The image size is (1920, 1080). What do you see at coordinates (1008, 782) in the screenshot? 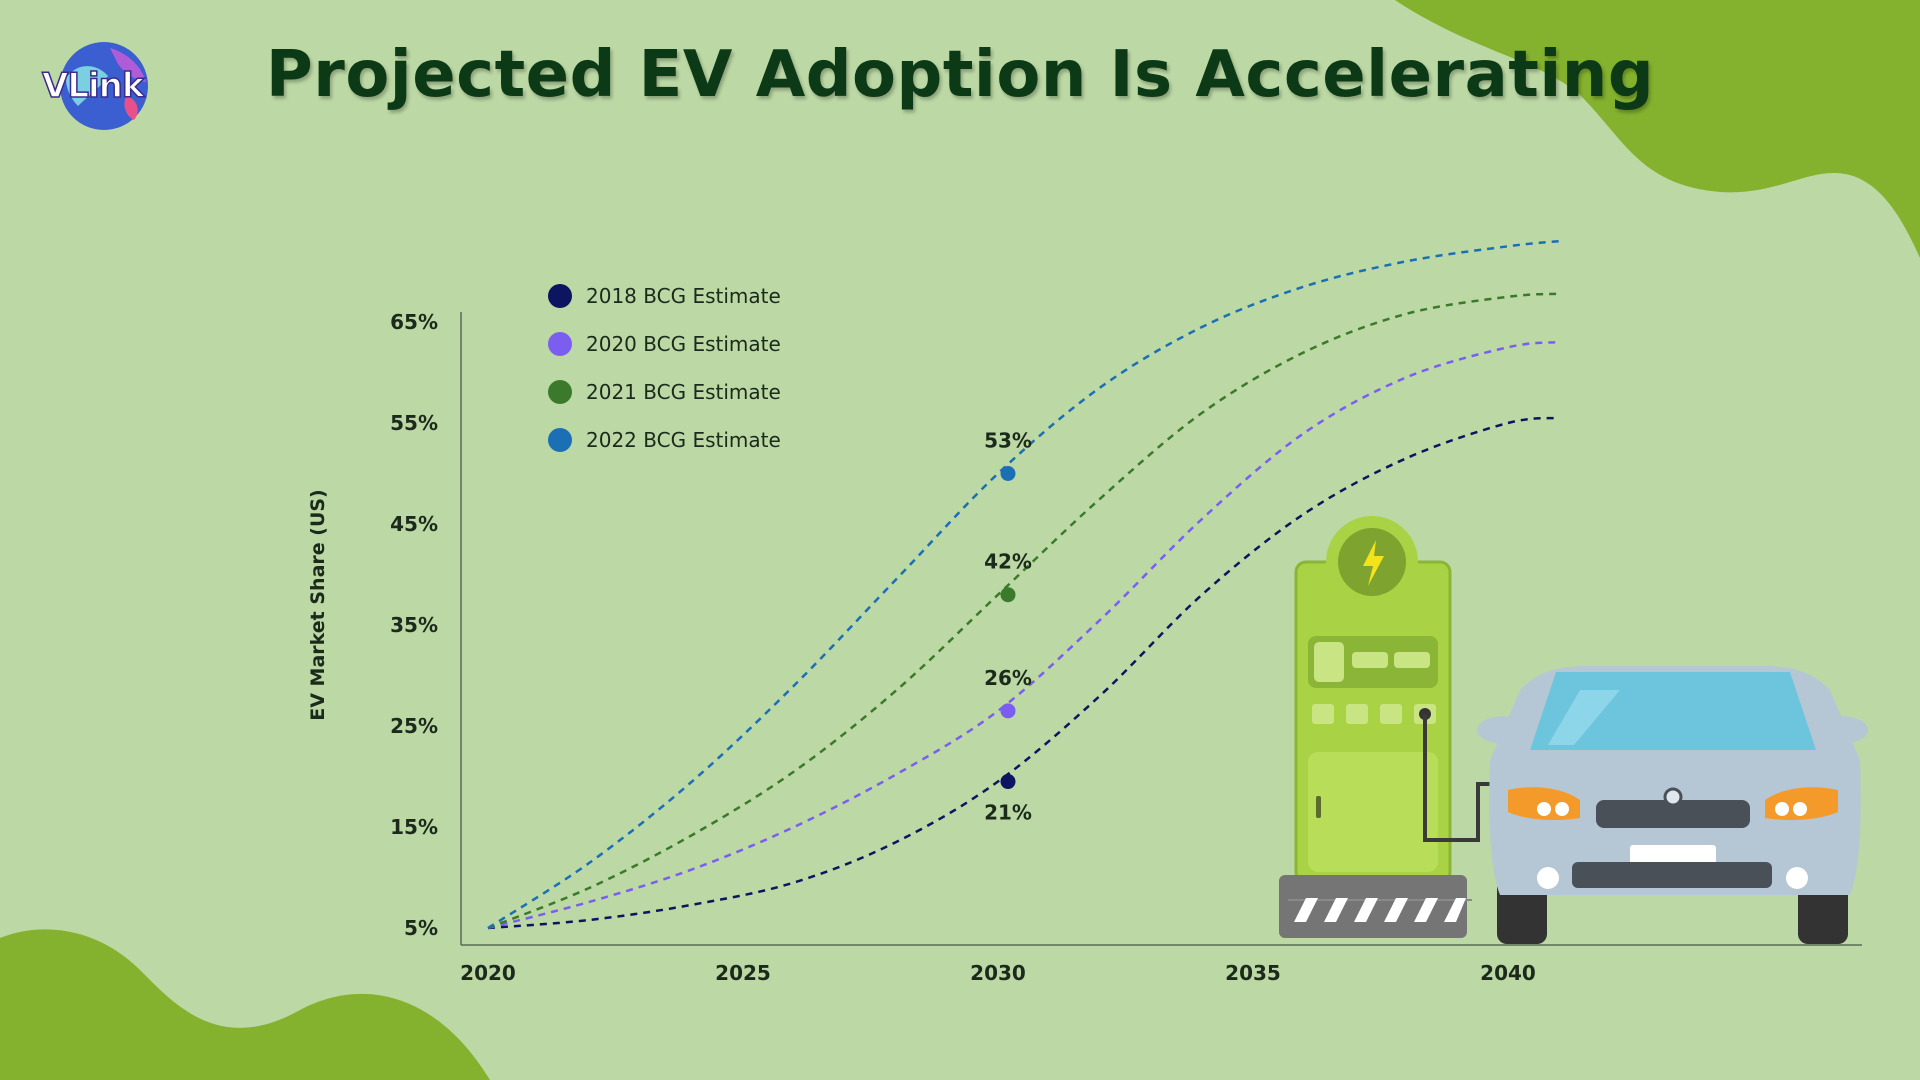
I see `data-point-2018` at bounding box center [1008, 782].